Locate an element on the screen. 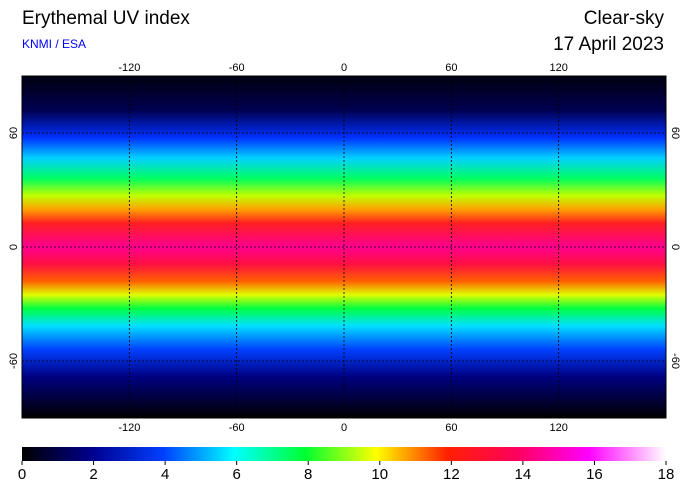 Image resolution: width=688 pixels, height=490 pixels. title: Erythemal UV index is located at coordinates (106, 18).